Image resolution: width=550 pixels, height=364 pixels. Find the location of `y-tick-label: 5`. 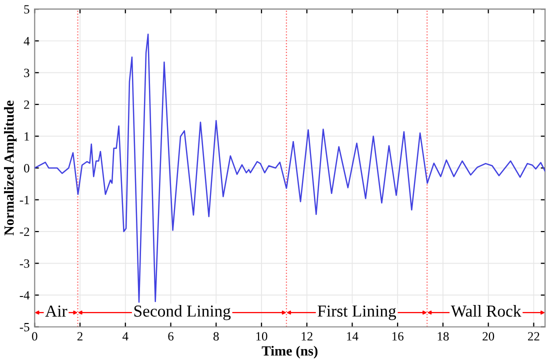

y-tick-label: 5 is located at coordinates (27, 9).